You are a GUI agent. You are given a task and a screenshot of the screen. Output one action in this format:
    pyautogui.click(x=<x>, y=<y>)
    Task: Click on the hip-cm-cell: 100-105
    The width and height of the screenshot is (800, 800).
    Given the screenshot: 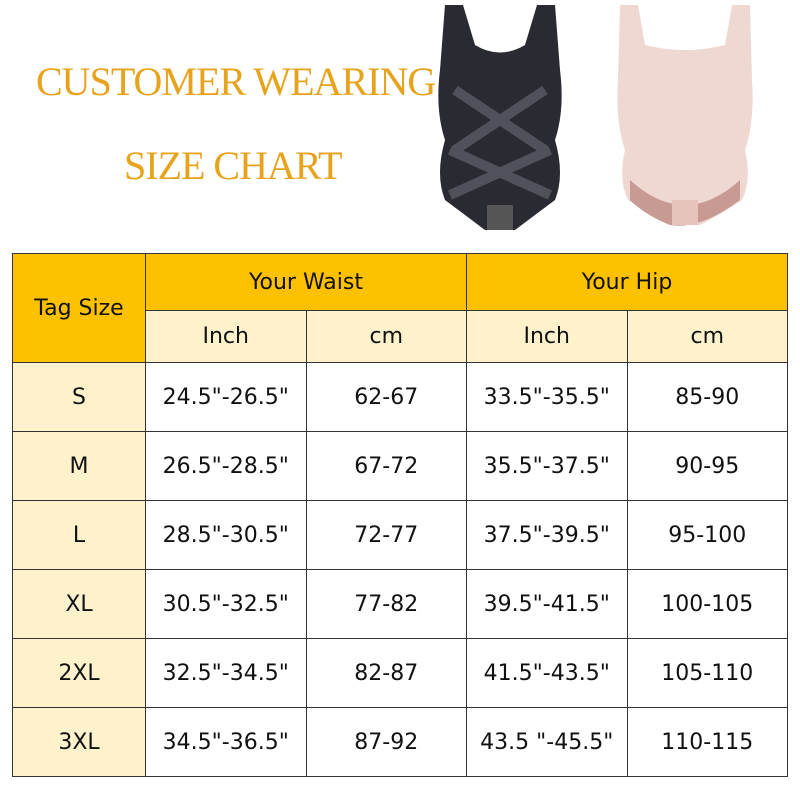 What is the action you would take?
    pyautogui.click(x=707, y=604)
    